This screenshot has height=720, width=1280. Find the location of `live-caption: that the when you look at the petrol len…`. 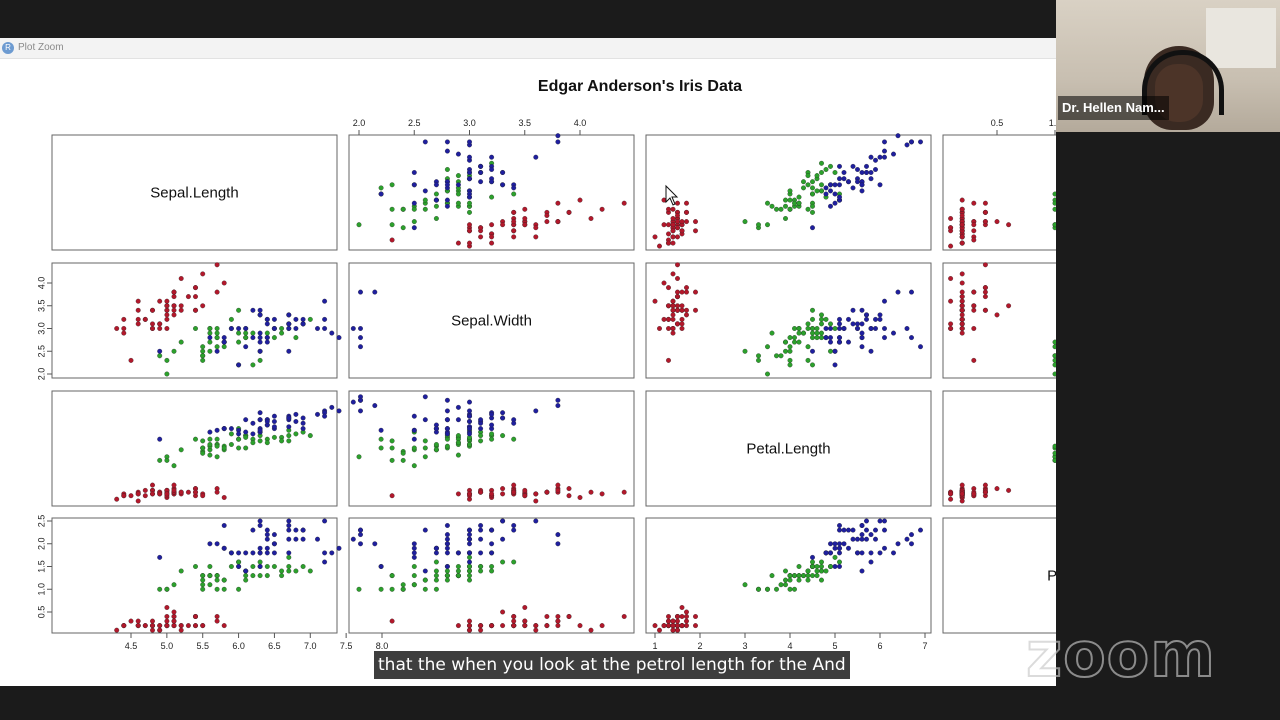

live-caption: that the when you look at the petrol len… is located at coordinates (612, 665).